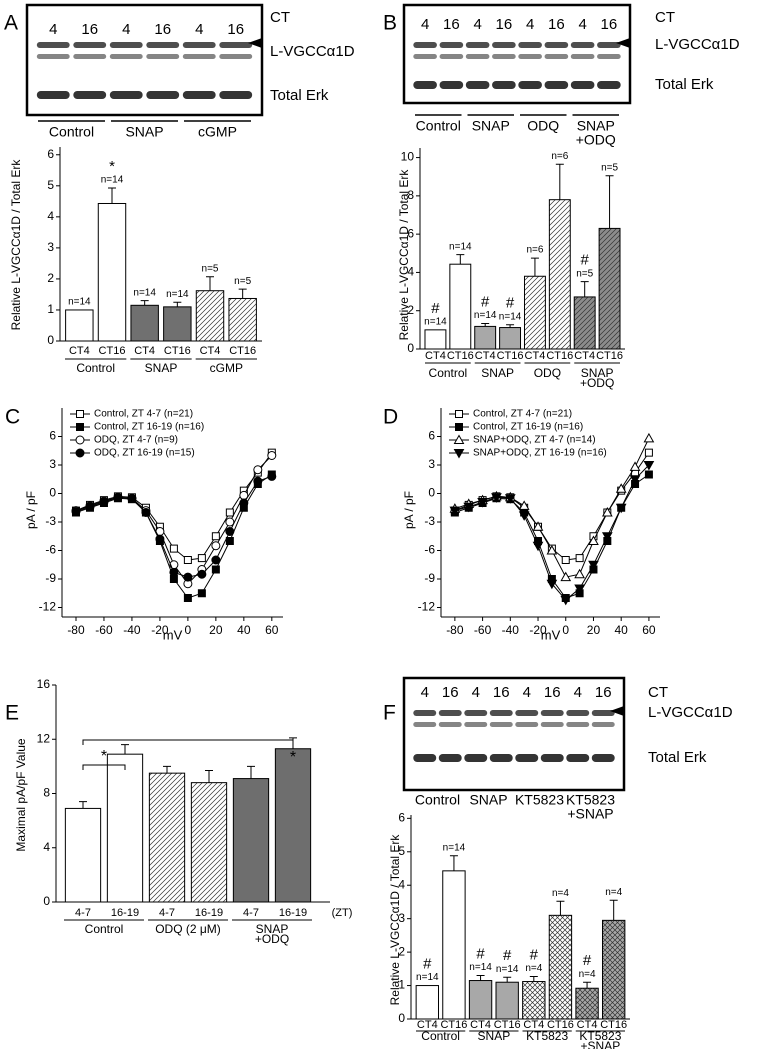 The image size is (780, 1049). I want to click on y-axis-label: Relative L-VGCCα1D / Total Erk, so click(395, 920).